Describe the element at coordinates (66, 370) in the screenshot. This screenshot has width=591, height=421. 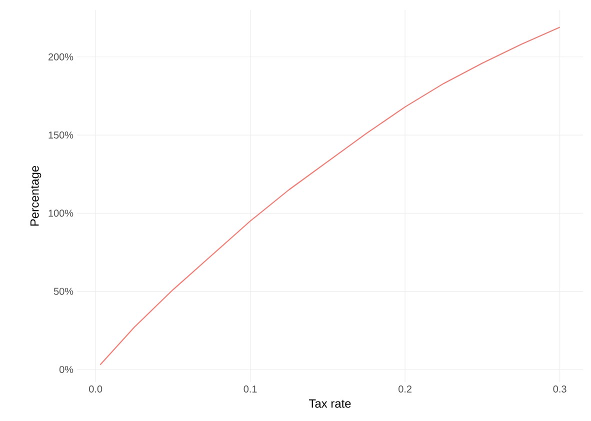
I see `y-tick-label: 0%` at that location.